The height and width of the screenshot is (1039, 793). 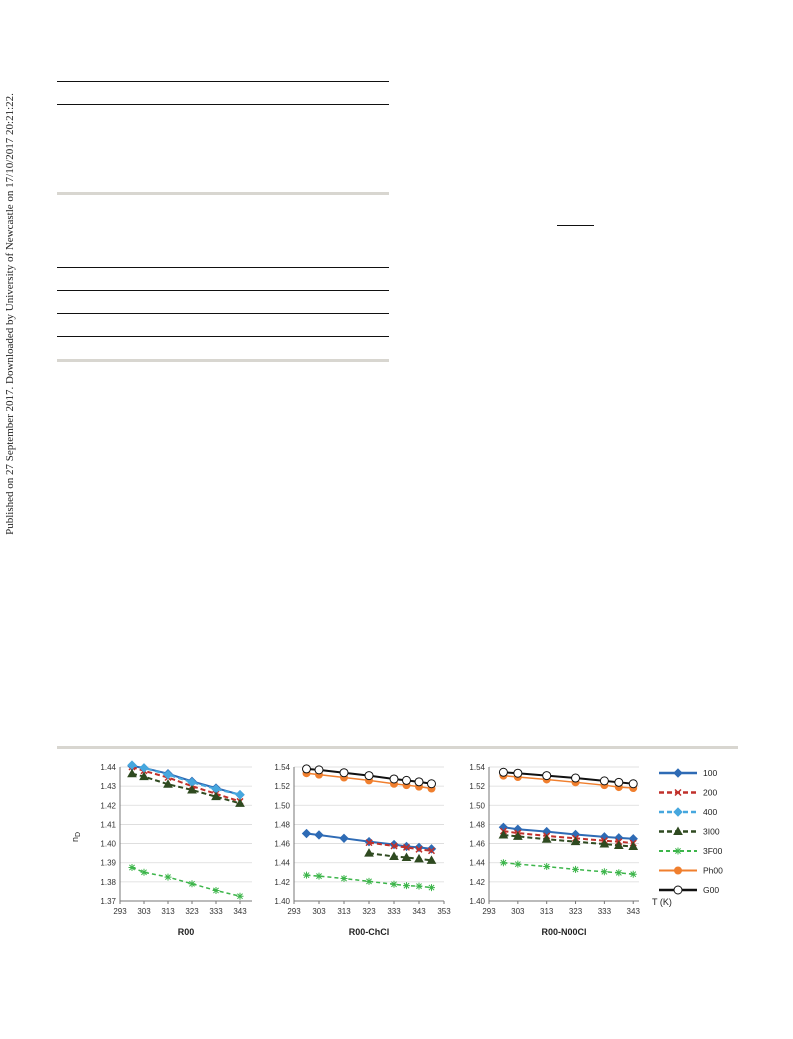 What do you see at coordinates (563, 932) in the screenshot?
I see `panel-title: R00-N00Cl` at bounding box center [563, 932].